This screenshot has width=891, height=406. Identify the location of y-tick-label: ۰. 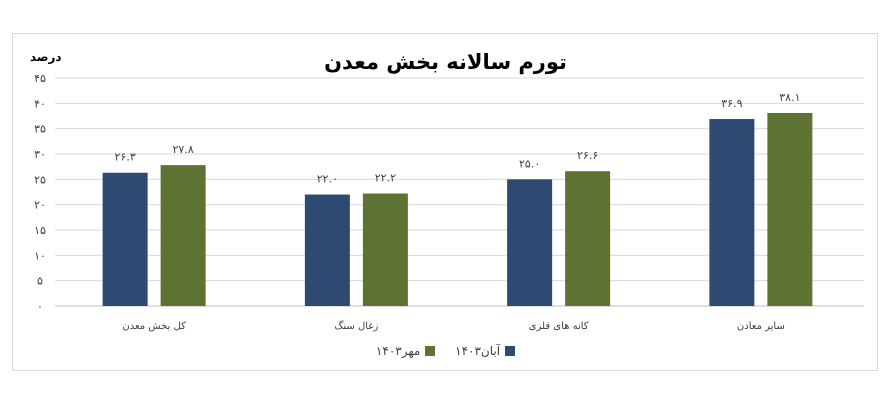
(40, 306).